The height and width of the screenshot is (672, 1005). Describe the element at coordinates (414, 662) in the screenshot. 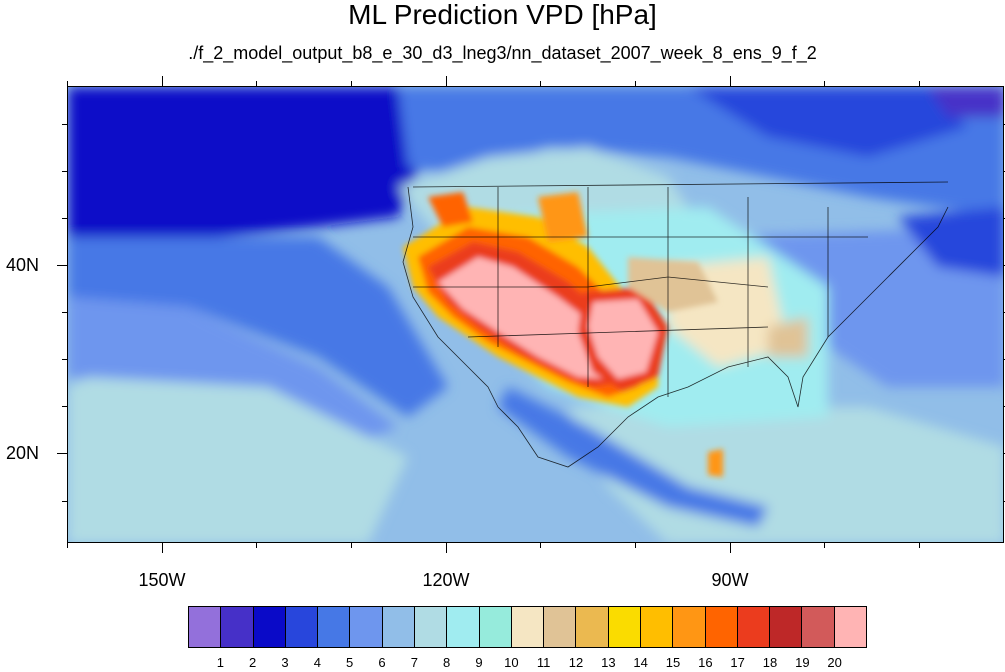

I see `colorbar-label: 7` at that location.